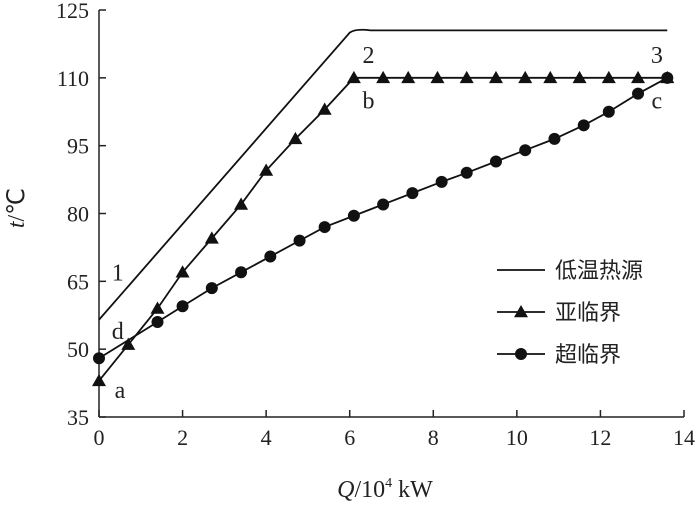 The image size is (700, 510). What do you see at coordinates (78, 281) in the screenshot?
I see `y-tick-label: 65` at bounding box center [78, 281].